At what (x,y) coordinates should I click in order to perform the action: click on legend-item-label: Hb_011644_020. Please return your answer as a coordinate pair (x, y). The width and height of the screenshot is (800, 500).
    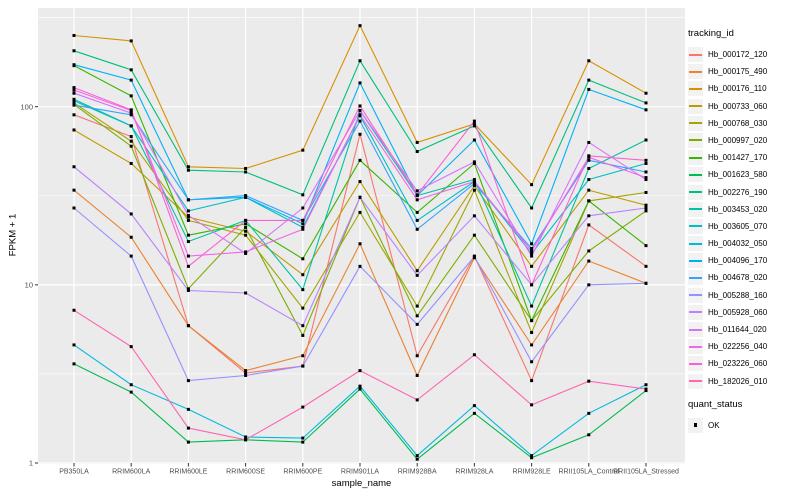
    Looking at the image, I should click on (737, 329).